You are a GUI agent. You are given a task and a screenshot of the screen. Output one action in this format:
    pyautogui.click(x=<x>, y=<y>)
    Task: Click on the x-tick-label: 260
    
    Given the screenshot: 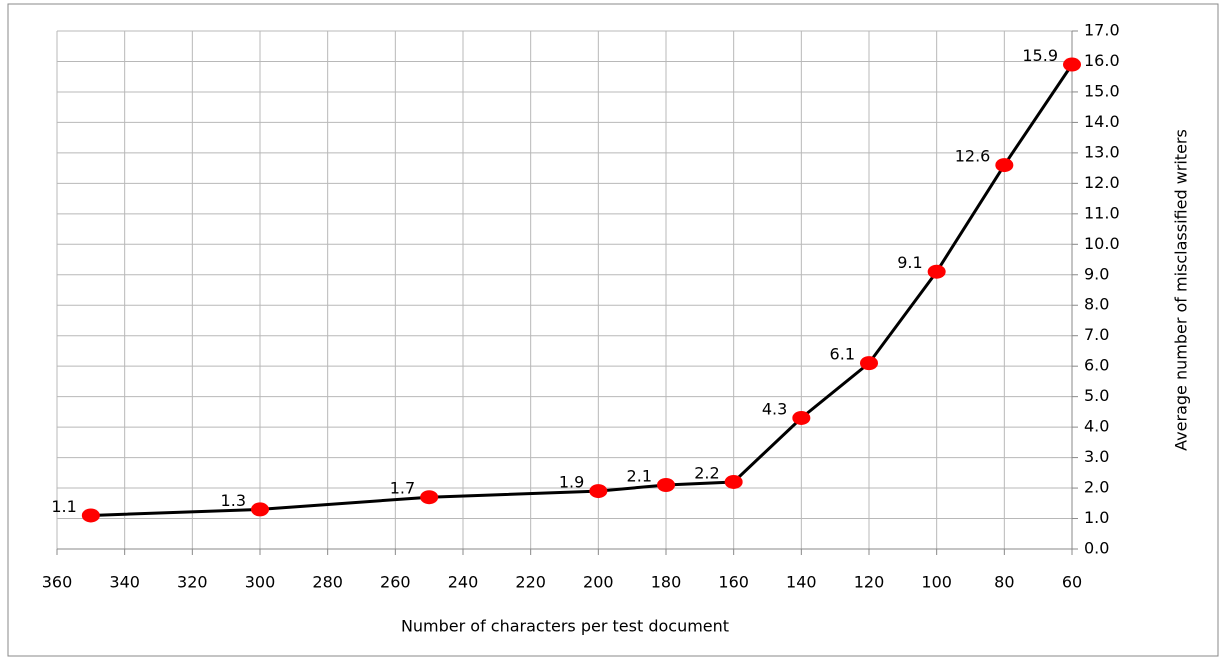 What is the action you would take?
    pyautogui.click(x=395, y=582)
    